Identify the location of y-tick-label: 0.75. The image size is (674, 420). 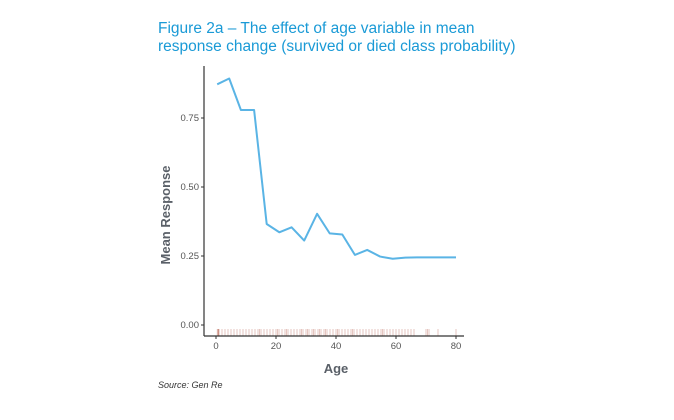
(190, 118).